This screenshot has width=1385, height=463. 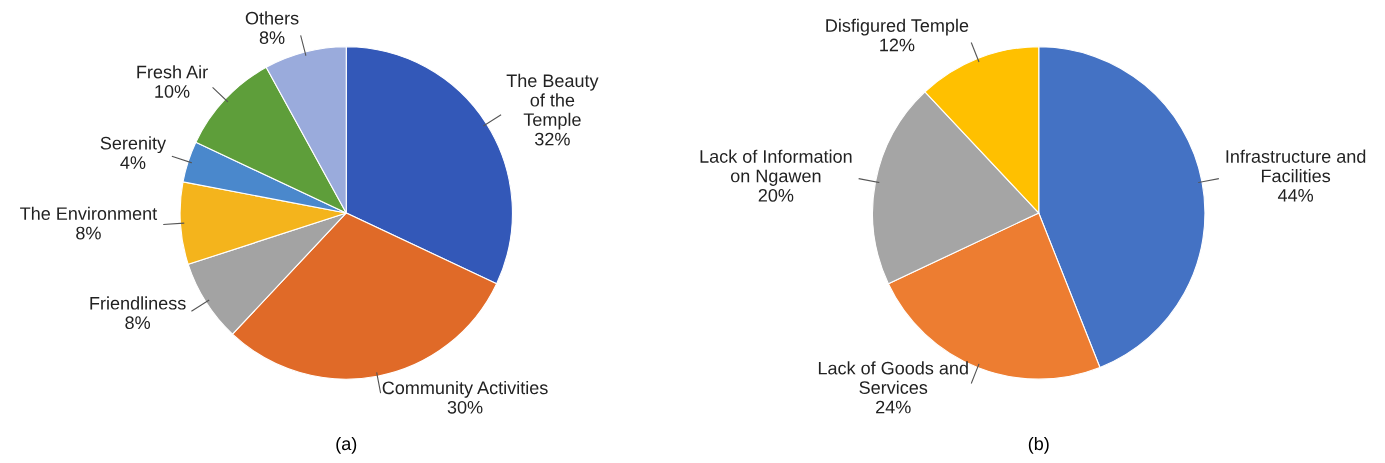 I want to click on text: (b), so click(x=1038, y=445).